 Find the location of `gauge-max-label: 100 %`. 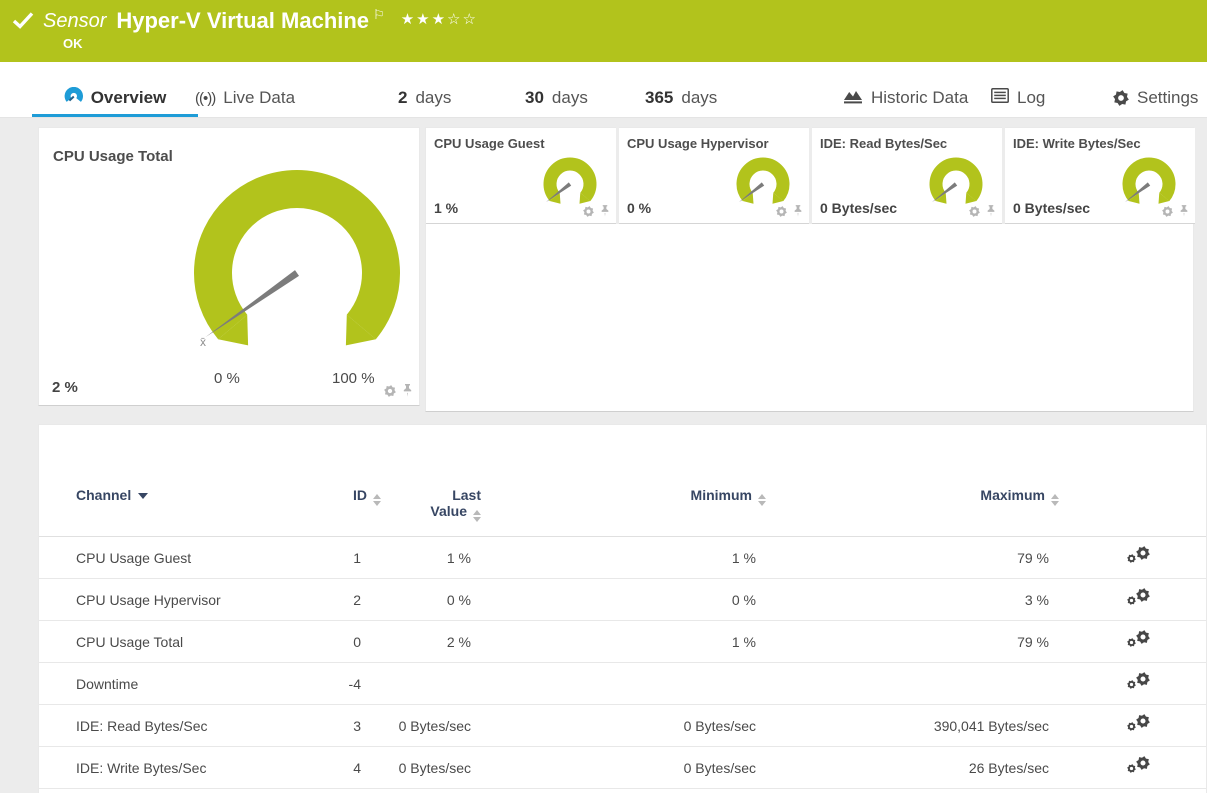

gauge-max-label: 100 % is located at coordinates (353, 378).